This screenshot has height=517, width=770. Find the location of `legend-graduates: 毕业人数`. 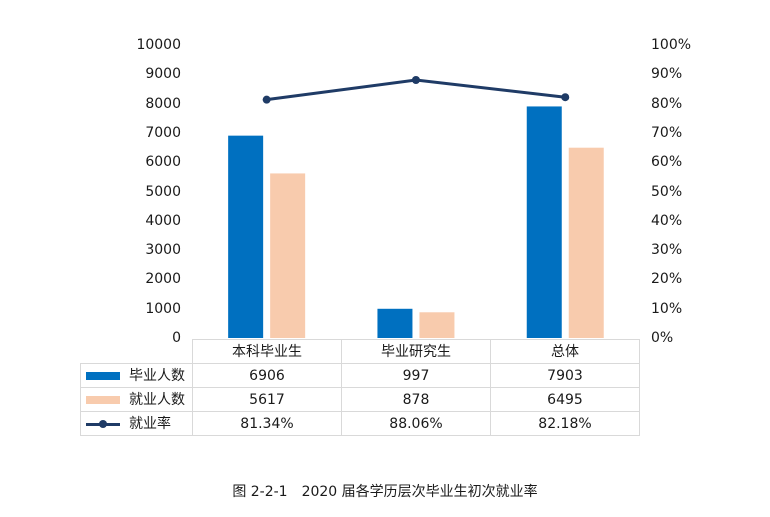

legend-graduates: 毕业人数 is located at coordinates (136, 375).